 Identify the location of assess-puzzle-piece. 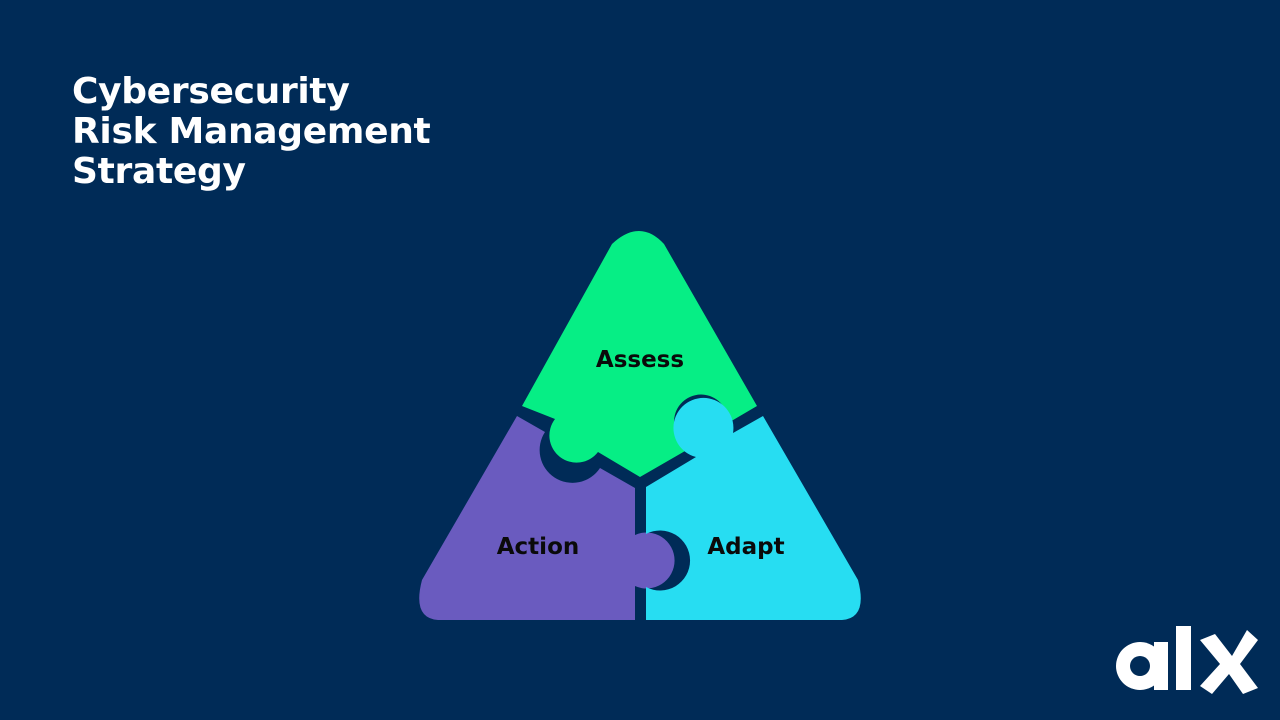
(639, 354).